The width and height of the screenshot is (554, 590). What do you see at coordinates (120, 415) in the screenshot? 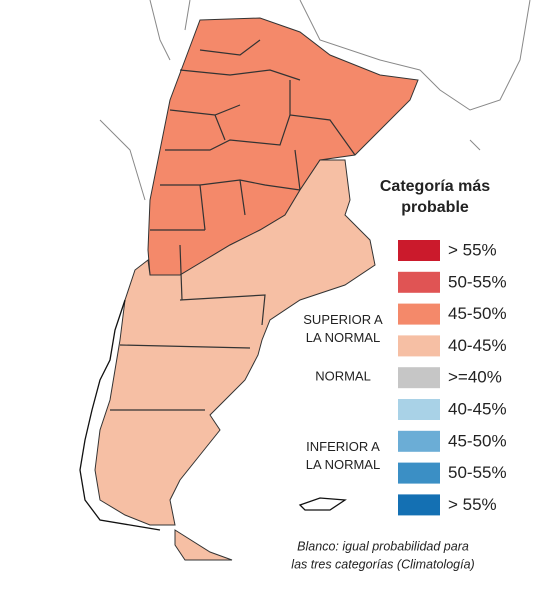
I see `chile-coast` at bounding box center [120, 415].